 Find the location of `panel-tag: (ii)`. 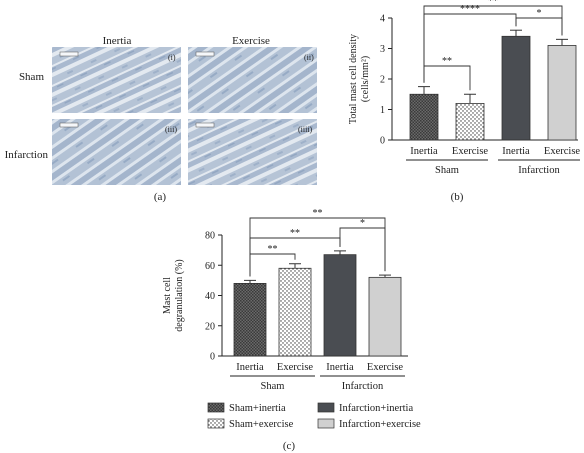

panel-tag: (ii) is located at coordinates (309, 57).